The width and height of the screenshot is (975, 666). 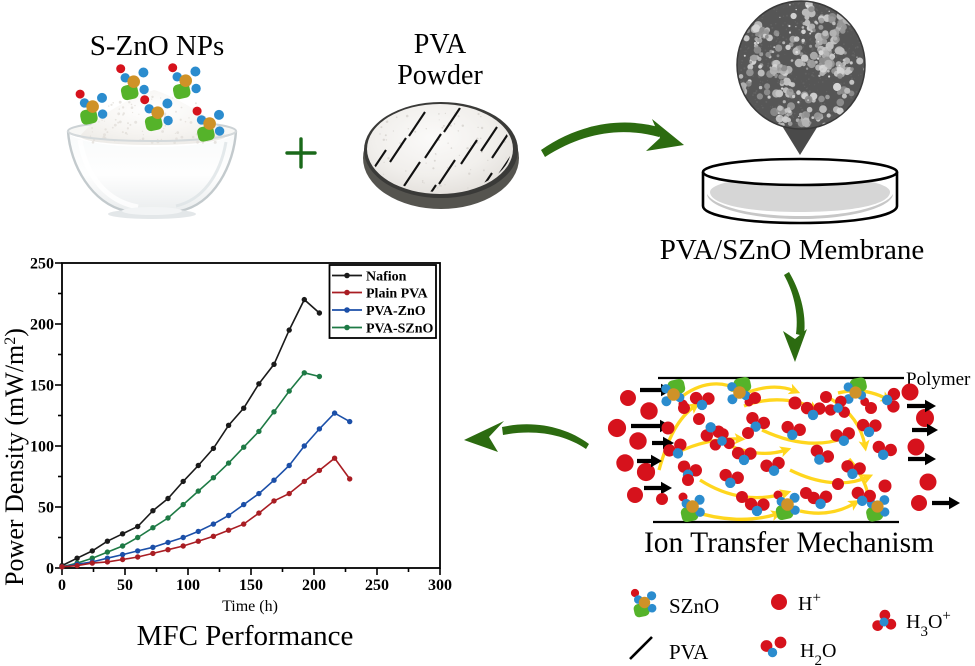 What do you see at coordinates (694, 606) in the screenshot?
I see `svg-text: SZnO` at bounding box center [694, 606].